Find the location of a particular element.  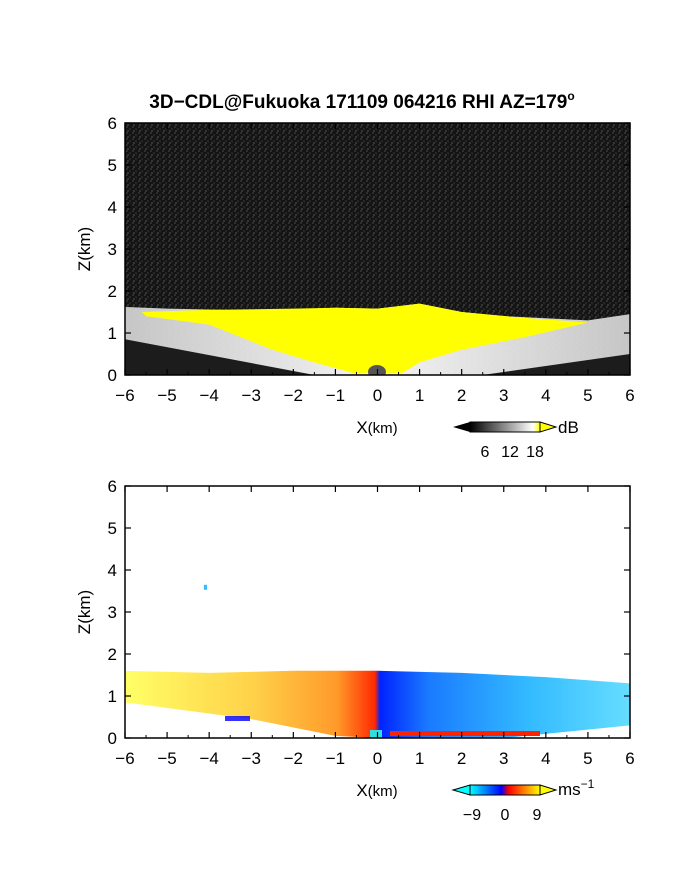

colorbar-reflectivity: dB 6 12 18 is located at coordinates (516, 439).